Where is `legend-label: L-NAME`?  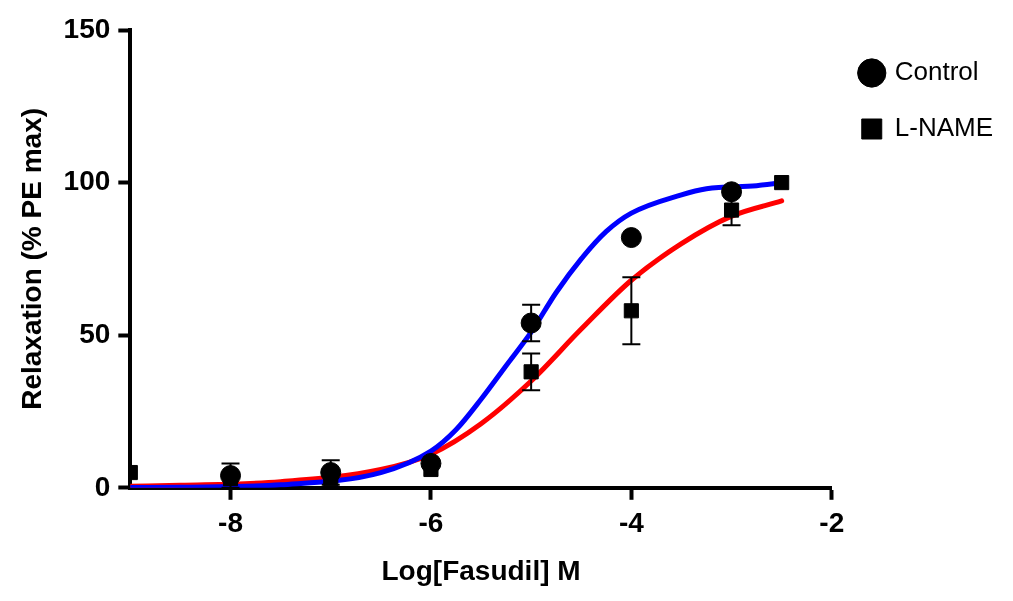
legend-label: L-NAME is located at coordinates (944, 127).